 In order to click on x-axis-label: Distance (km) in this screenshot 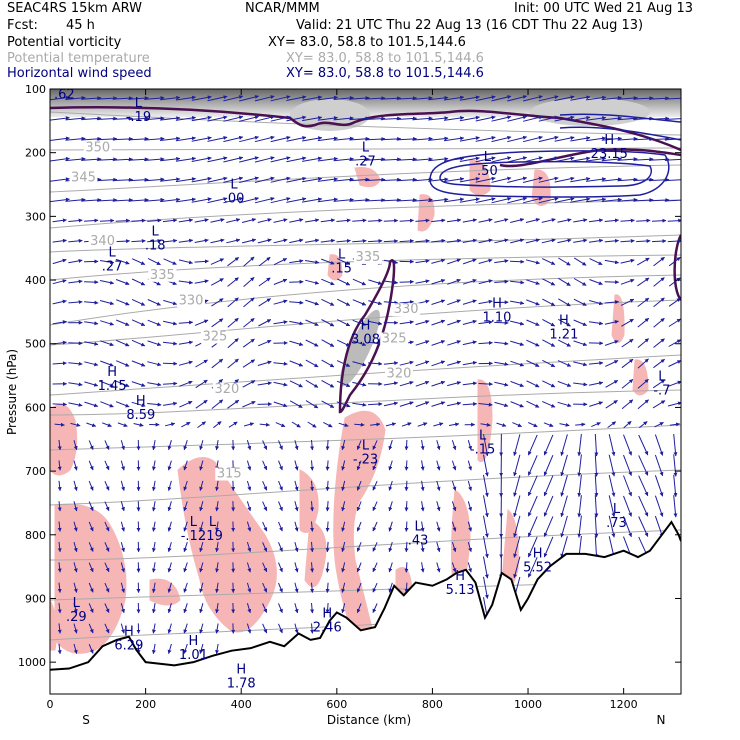, I will do `click(369, 720)`.